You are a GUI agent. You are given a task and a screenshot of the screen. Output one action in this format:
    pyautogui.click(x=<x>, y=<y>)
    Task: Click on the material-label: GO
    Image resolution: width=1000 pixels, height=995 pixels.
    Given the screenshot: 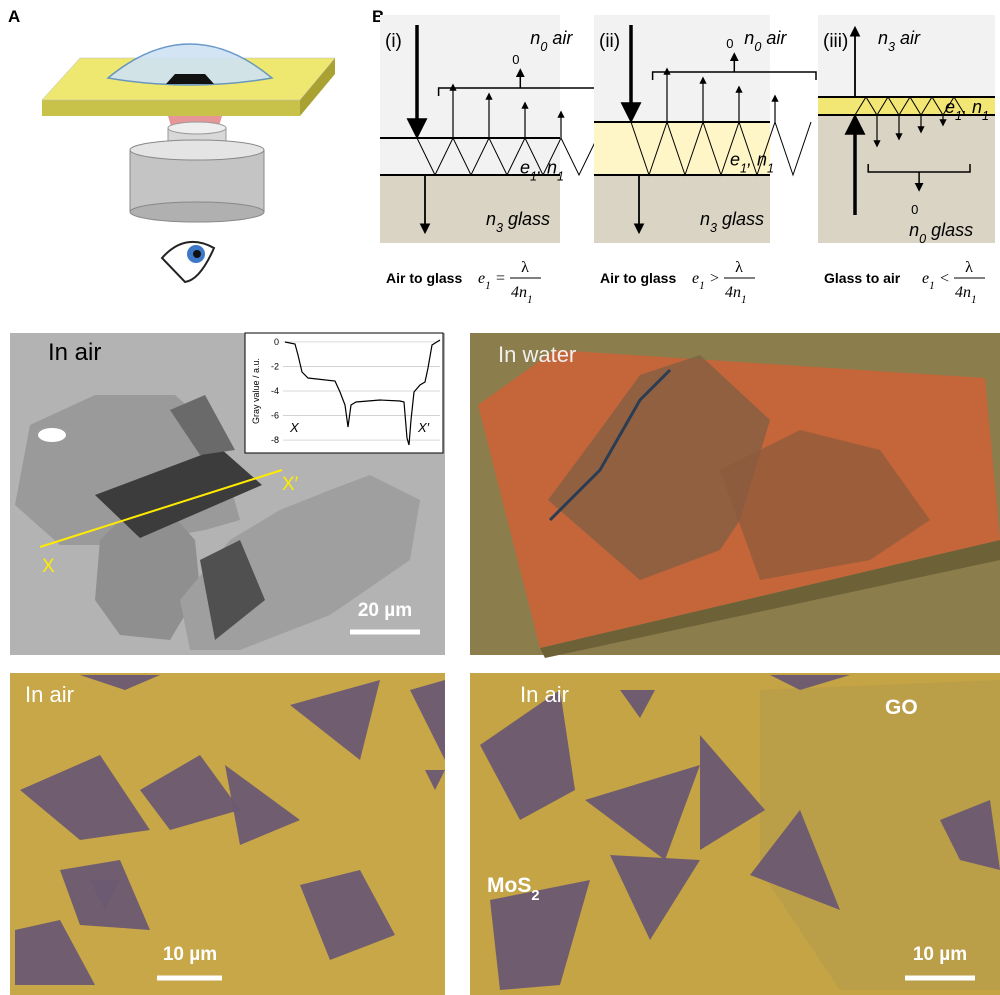 What is the action you would take?
    pyautogui.click(x=901, y=707)
    